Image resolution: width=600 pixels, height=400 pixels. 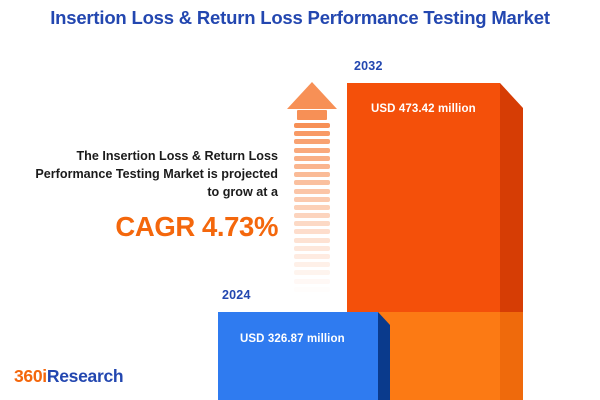 I want to click on bar-2024-front-face, so click(x=298, y=356).